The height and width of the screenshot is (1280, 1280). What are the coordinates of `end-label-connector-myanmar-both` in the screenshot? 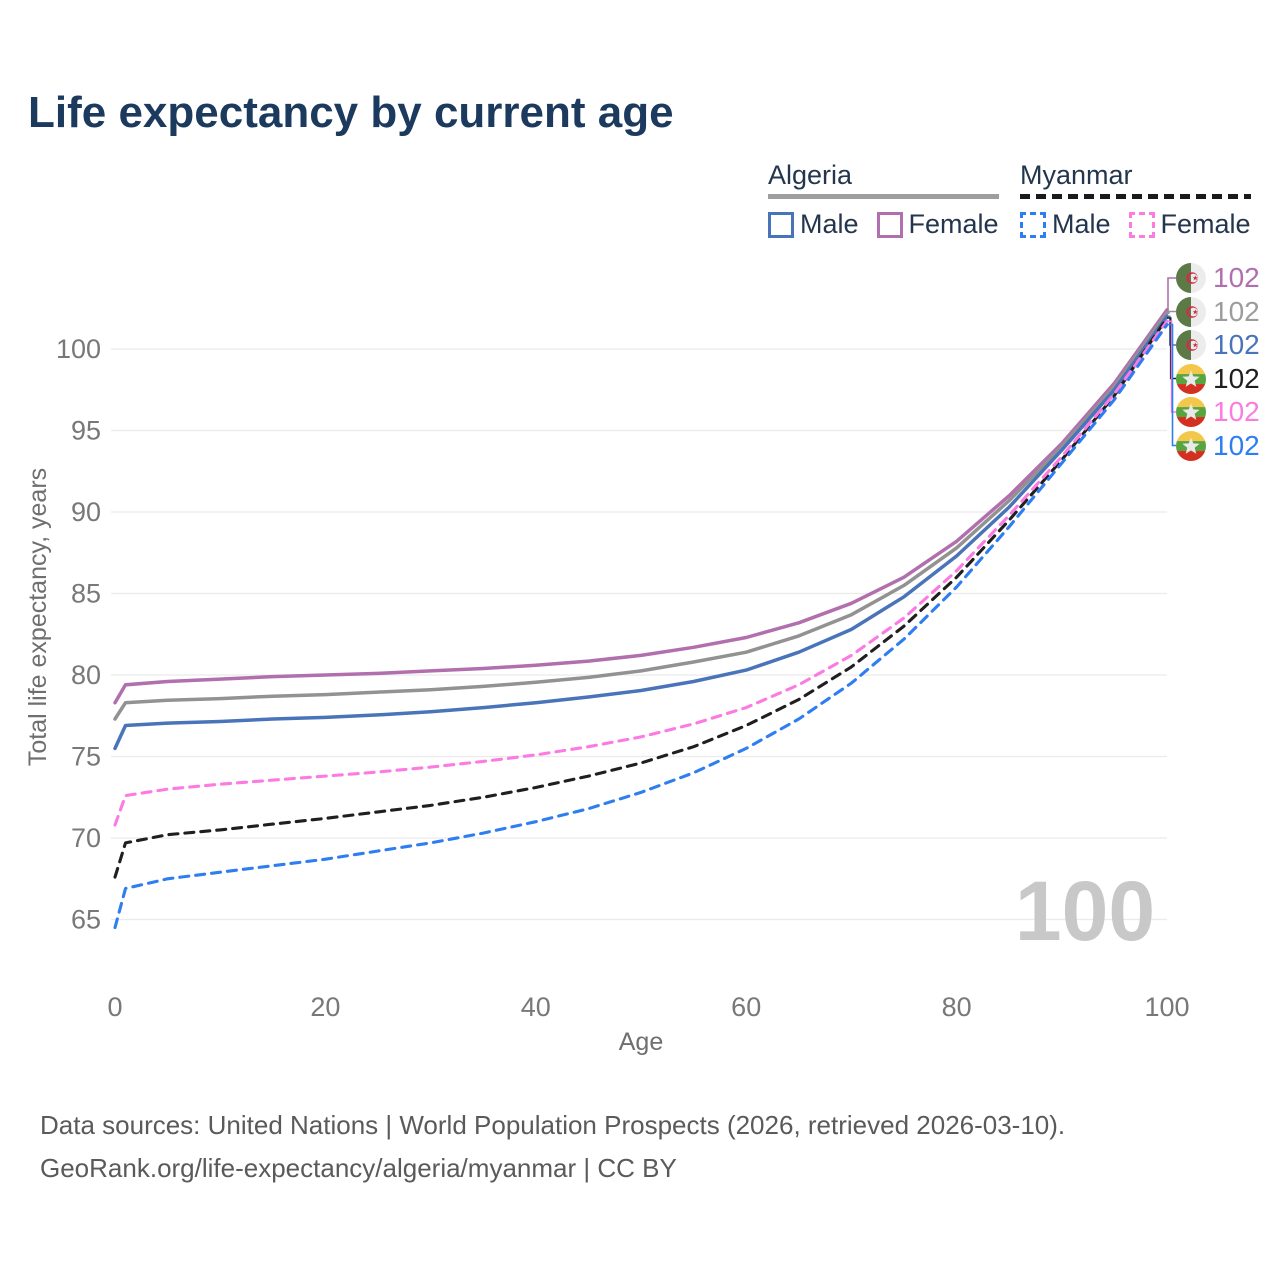 It's located at (1171, 348).